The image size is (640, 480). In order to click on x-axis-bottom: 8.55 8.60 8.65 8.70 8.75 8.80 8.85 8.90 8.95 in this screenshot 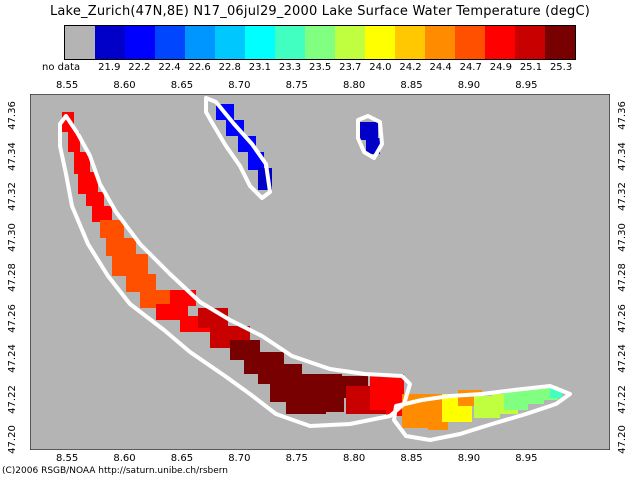, I will do `click(320, 459)`.